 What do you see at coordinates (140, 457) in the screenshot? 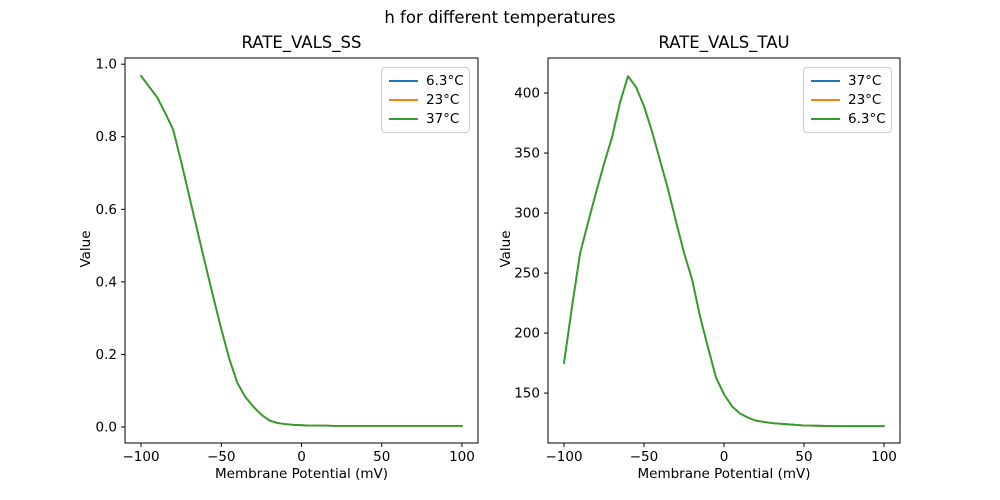
I see `ss-x-tick-label: −100` at bounding box center [140, 457].